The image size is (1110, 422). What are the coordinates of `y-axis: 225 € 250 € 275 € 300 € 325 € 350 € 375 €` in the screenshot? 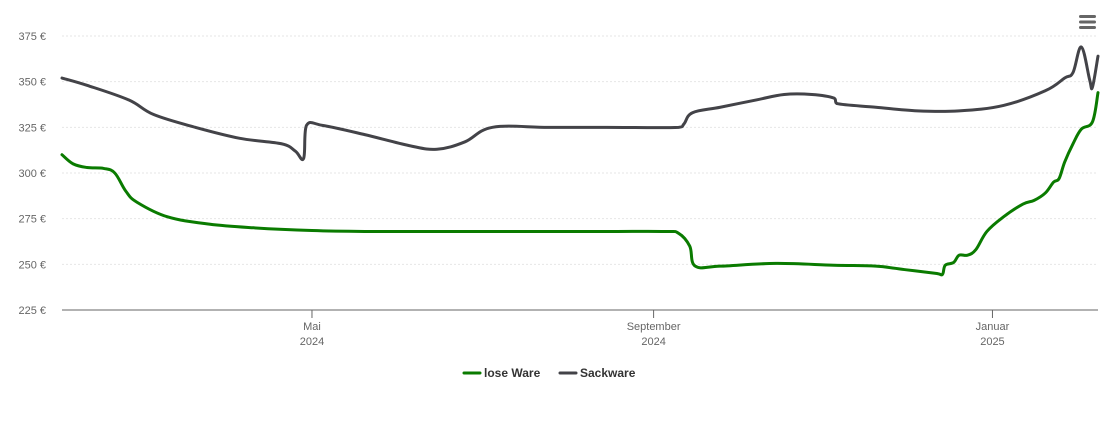 It's located at (32, 174).